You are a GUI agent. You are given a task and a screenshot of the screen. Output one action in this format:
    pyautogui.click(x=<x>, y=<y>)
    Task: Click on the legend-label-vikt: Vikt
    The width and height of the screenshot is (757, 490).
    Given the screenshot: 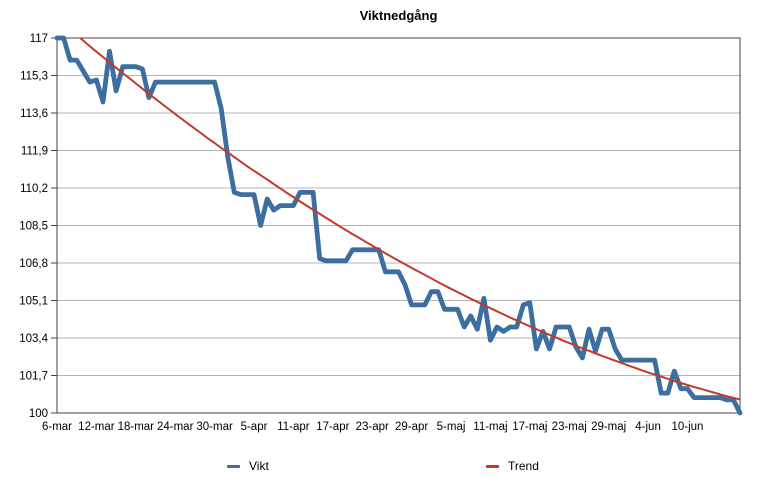 What is the action you would take?
    pyautogui.click(x=259, y=466)
    